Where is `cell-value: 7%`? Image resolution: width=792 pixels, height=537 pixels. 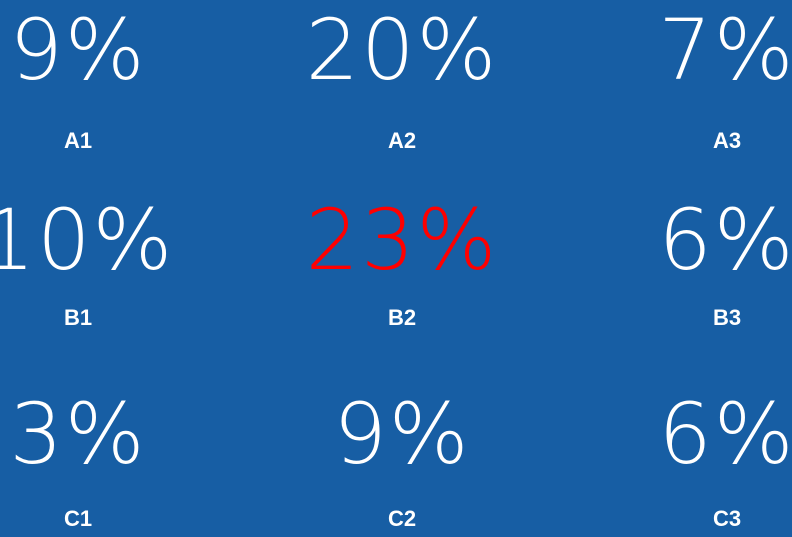
cell-value: 7% is located at coordinates (725, 50).